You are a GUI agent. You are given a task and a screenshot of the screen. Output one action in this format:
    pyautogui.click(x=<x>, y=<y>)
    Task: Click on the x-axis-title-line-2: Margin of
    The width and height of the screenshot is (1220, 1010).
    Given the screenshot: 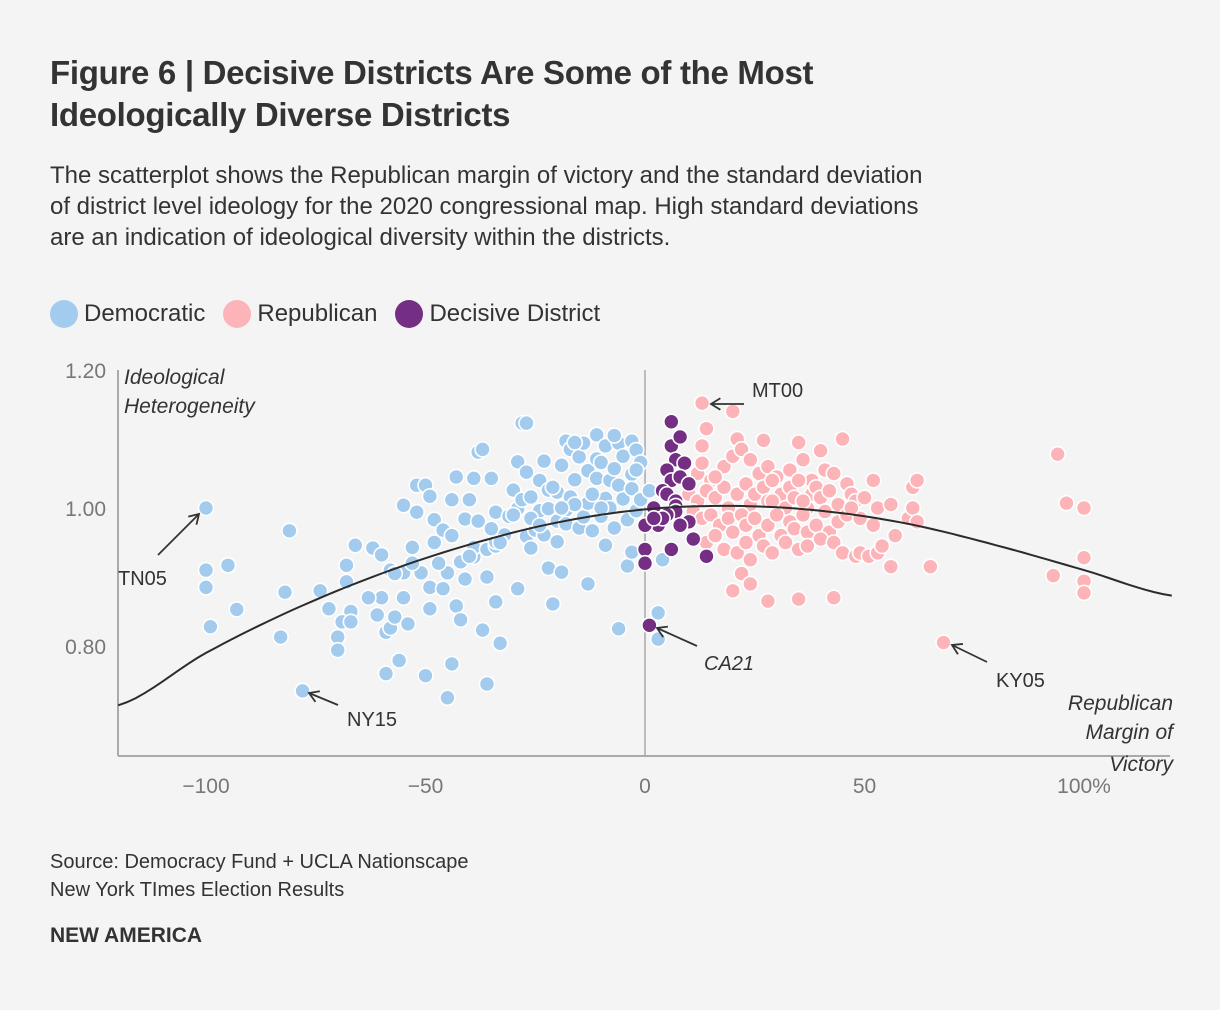 What is the action you would take?
    pyautogui.click(x=1130, y=732)
    